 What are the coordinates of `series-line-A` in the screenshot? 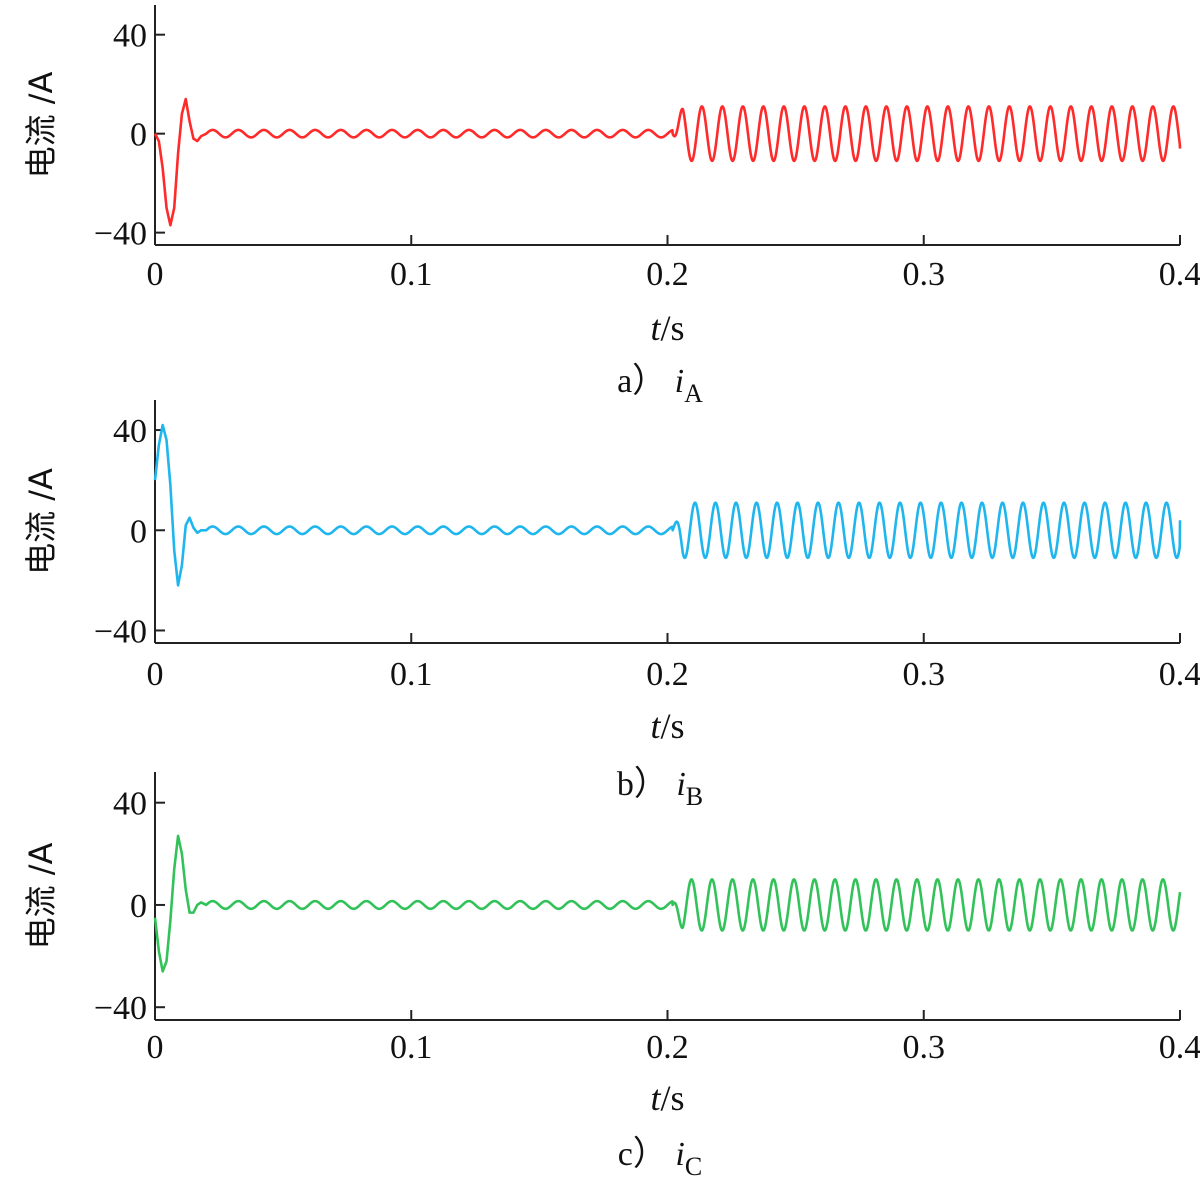 It's located at (667, 162).